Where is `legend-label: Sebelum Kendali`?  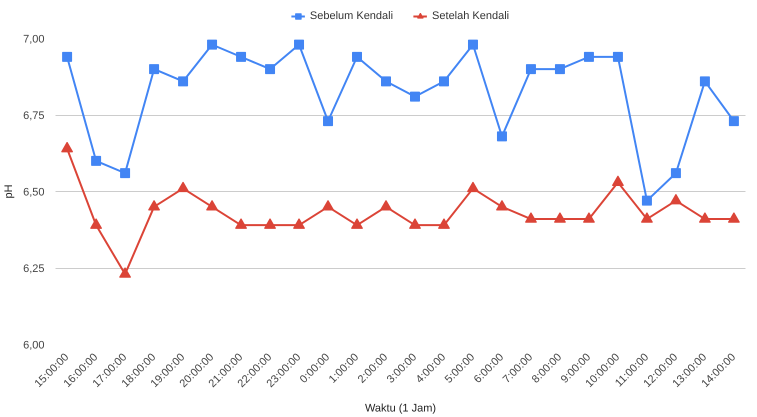 legend-label: Sebelum Kendali is located at coordinates (352, 16).